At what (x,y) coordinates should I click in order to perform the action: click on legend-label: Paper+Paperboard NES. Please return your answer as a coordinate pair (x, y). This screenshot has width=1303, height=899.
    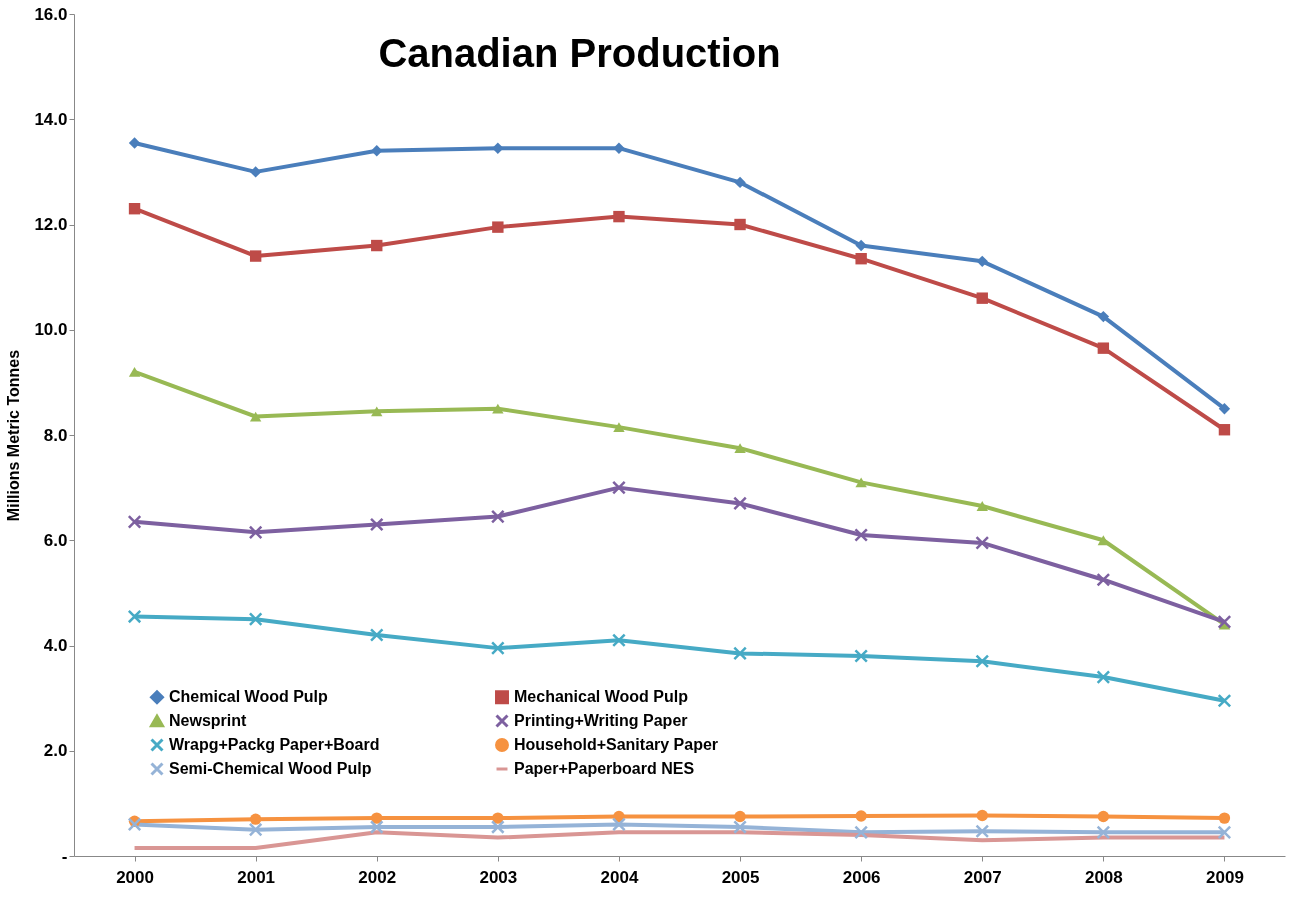
    Looking at the image, I should click on (604, 768).